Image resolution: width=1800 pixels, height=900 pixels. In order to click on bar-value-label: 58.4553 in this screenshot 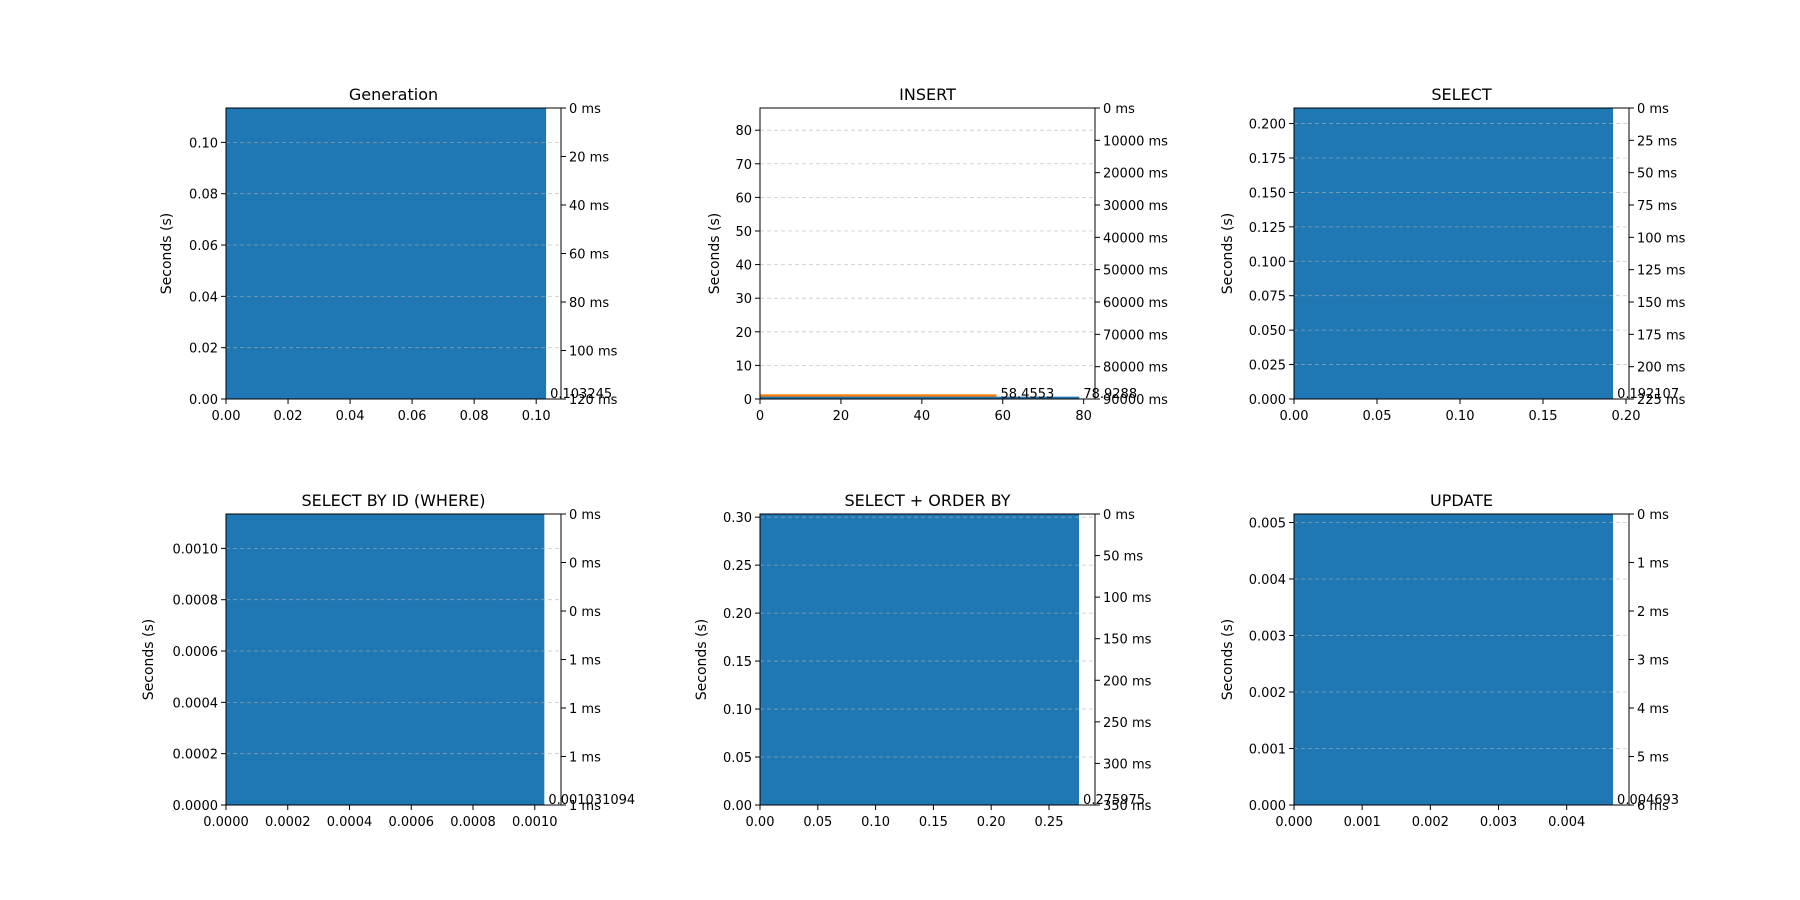, I will do `click(1028, 394)`.